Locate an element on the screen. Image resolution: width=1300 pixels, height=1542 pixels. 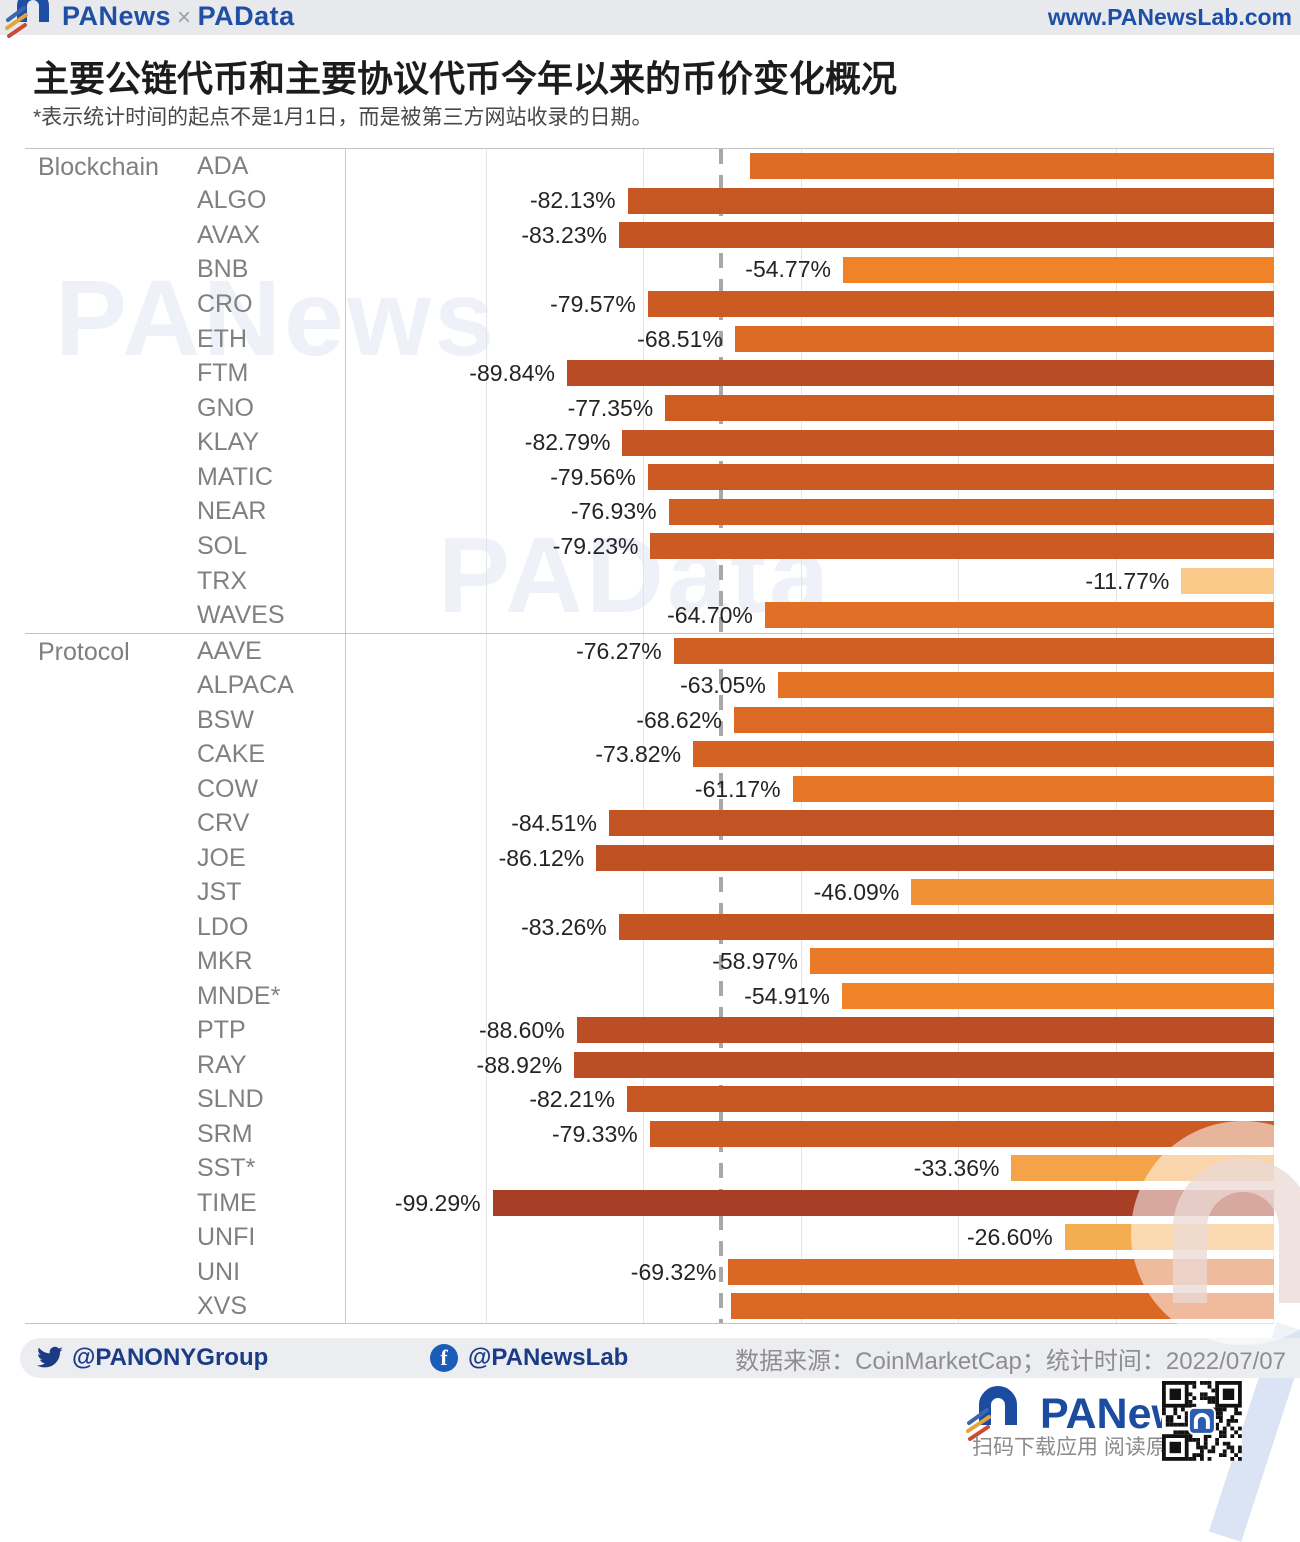
plot-cell: -79.23% is located at coordinates (809, 546).